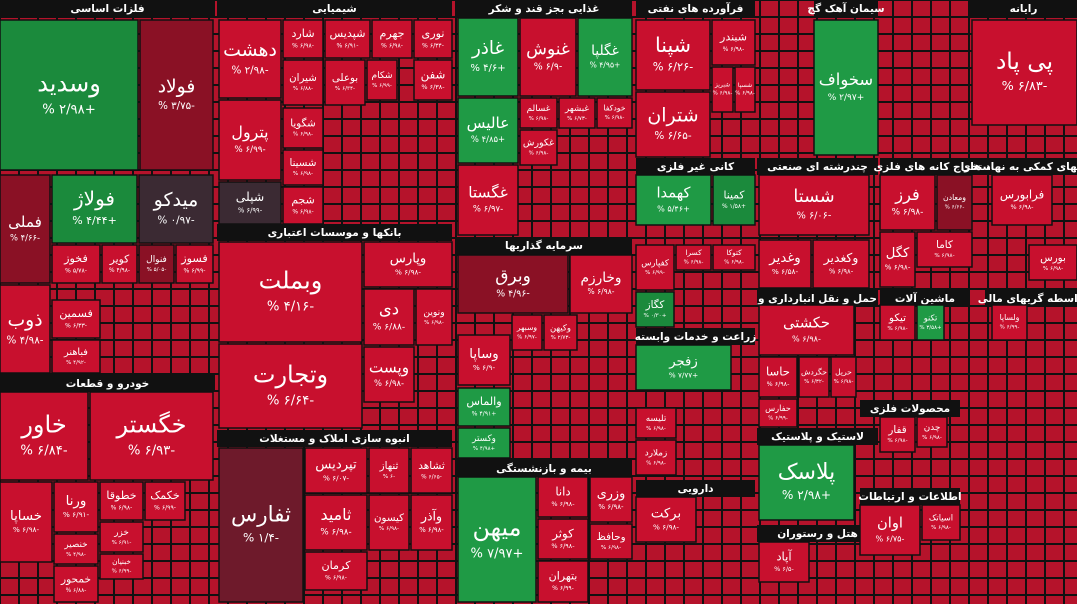 The height and width of the screenshot is (604, 1077). I want to click on stock-symbol: وغدیر, so click(784, 258).